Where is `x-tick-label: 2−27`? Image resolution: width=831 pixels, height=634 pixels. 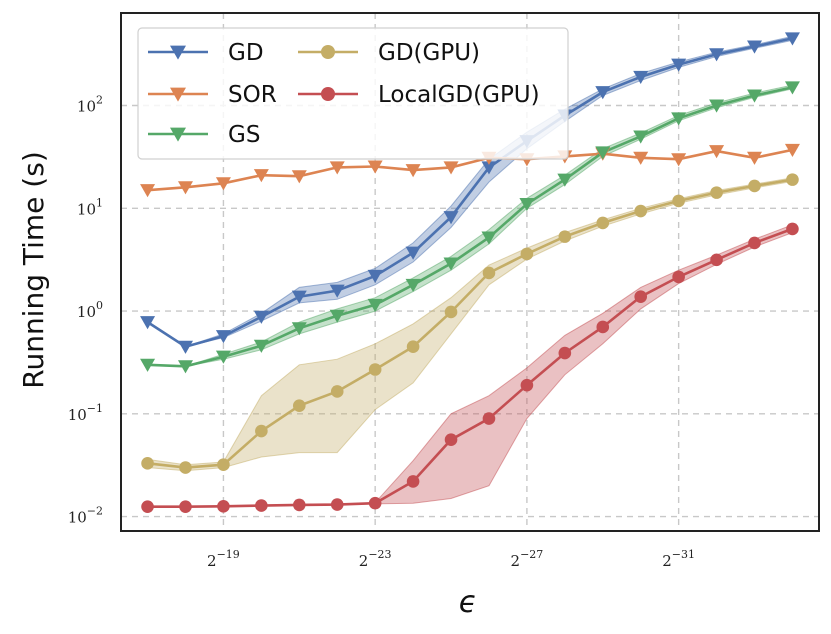 x-tick-label: 2−27 is located at coordinates (527, 559).